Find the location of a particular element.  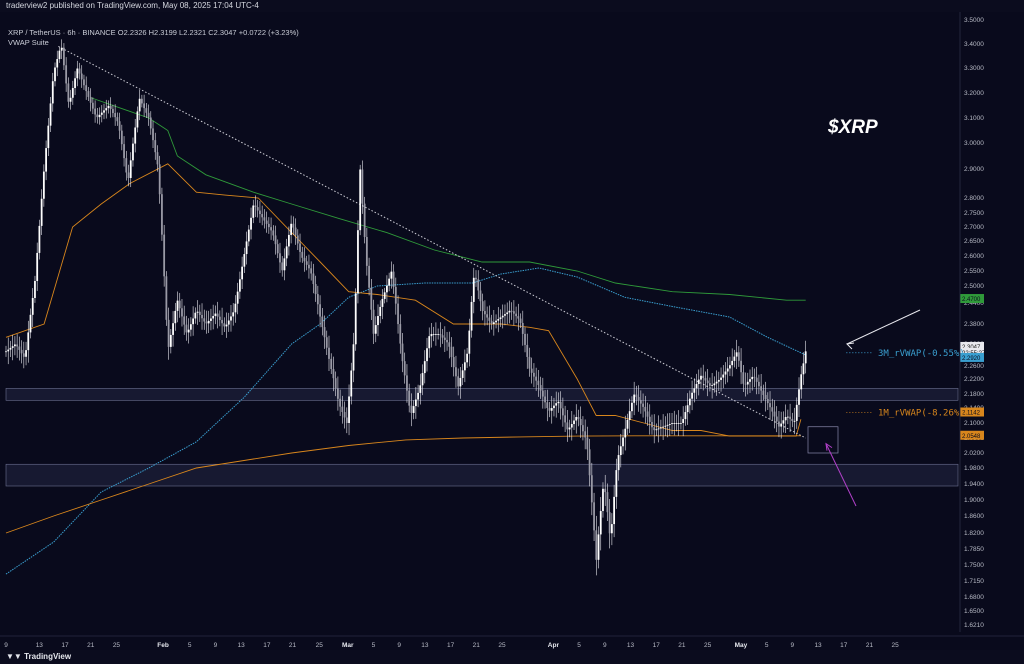

y-tick-label: 2.1800 is located at coordinates (974, 394).